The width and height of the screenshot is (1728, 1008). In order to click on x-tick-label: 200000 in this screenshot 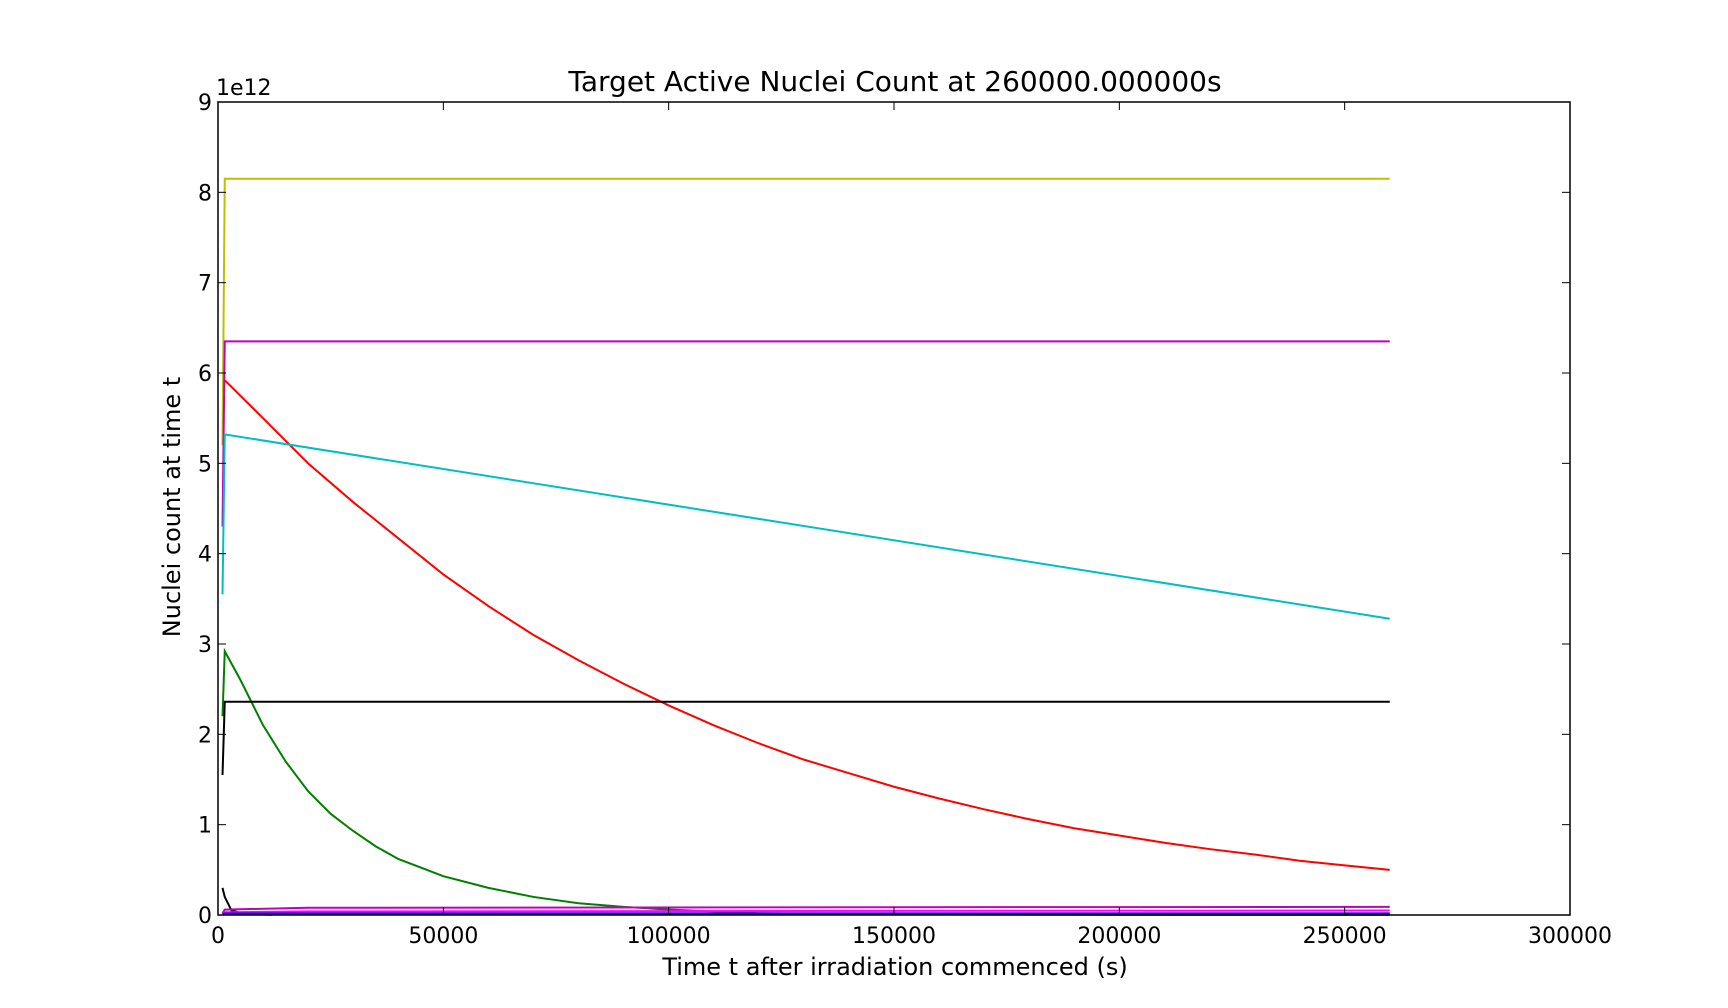, I will do `click(1119, 936)`.